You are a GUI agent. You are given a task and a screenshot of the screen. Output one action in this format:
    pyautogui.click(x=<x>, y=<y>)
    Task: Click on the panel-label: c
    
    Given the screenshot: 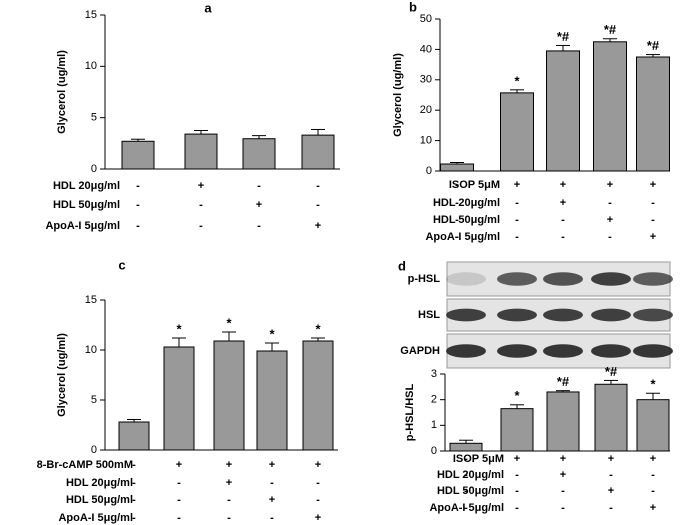 What is the action you would take?
    pyautogui.click(x=121, y=264)
    